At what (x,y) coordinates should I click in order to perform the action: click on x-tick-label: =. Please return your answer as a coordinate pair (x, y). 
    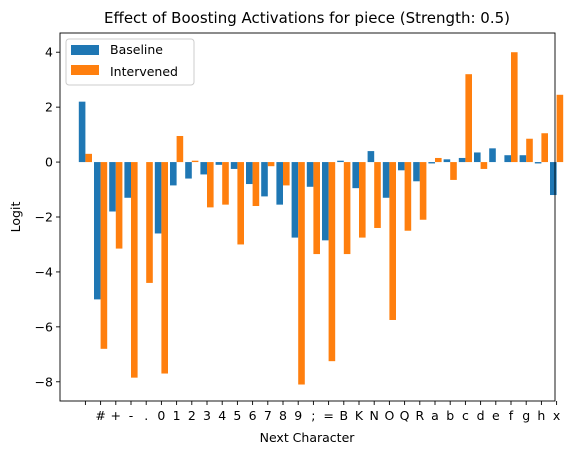
    Looking at the image, I should click on (328, 415).